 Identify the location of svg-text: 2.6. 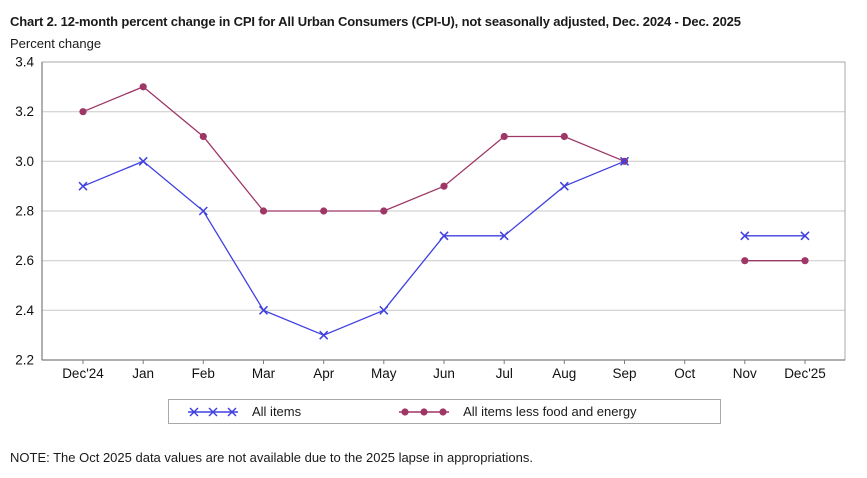
(24, 260).